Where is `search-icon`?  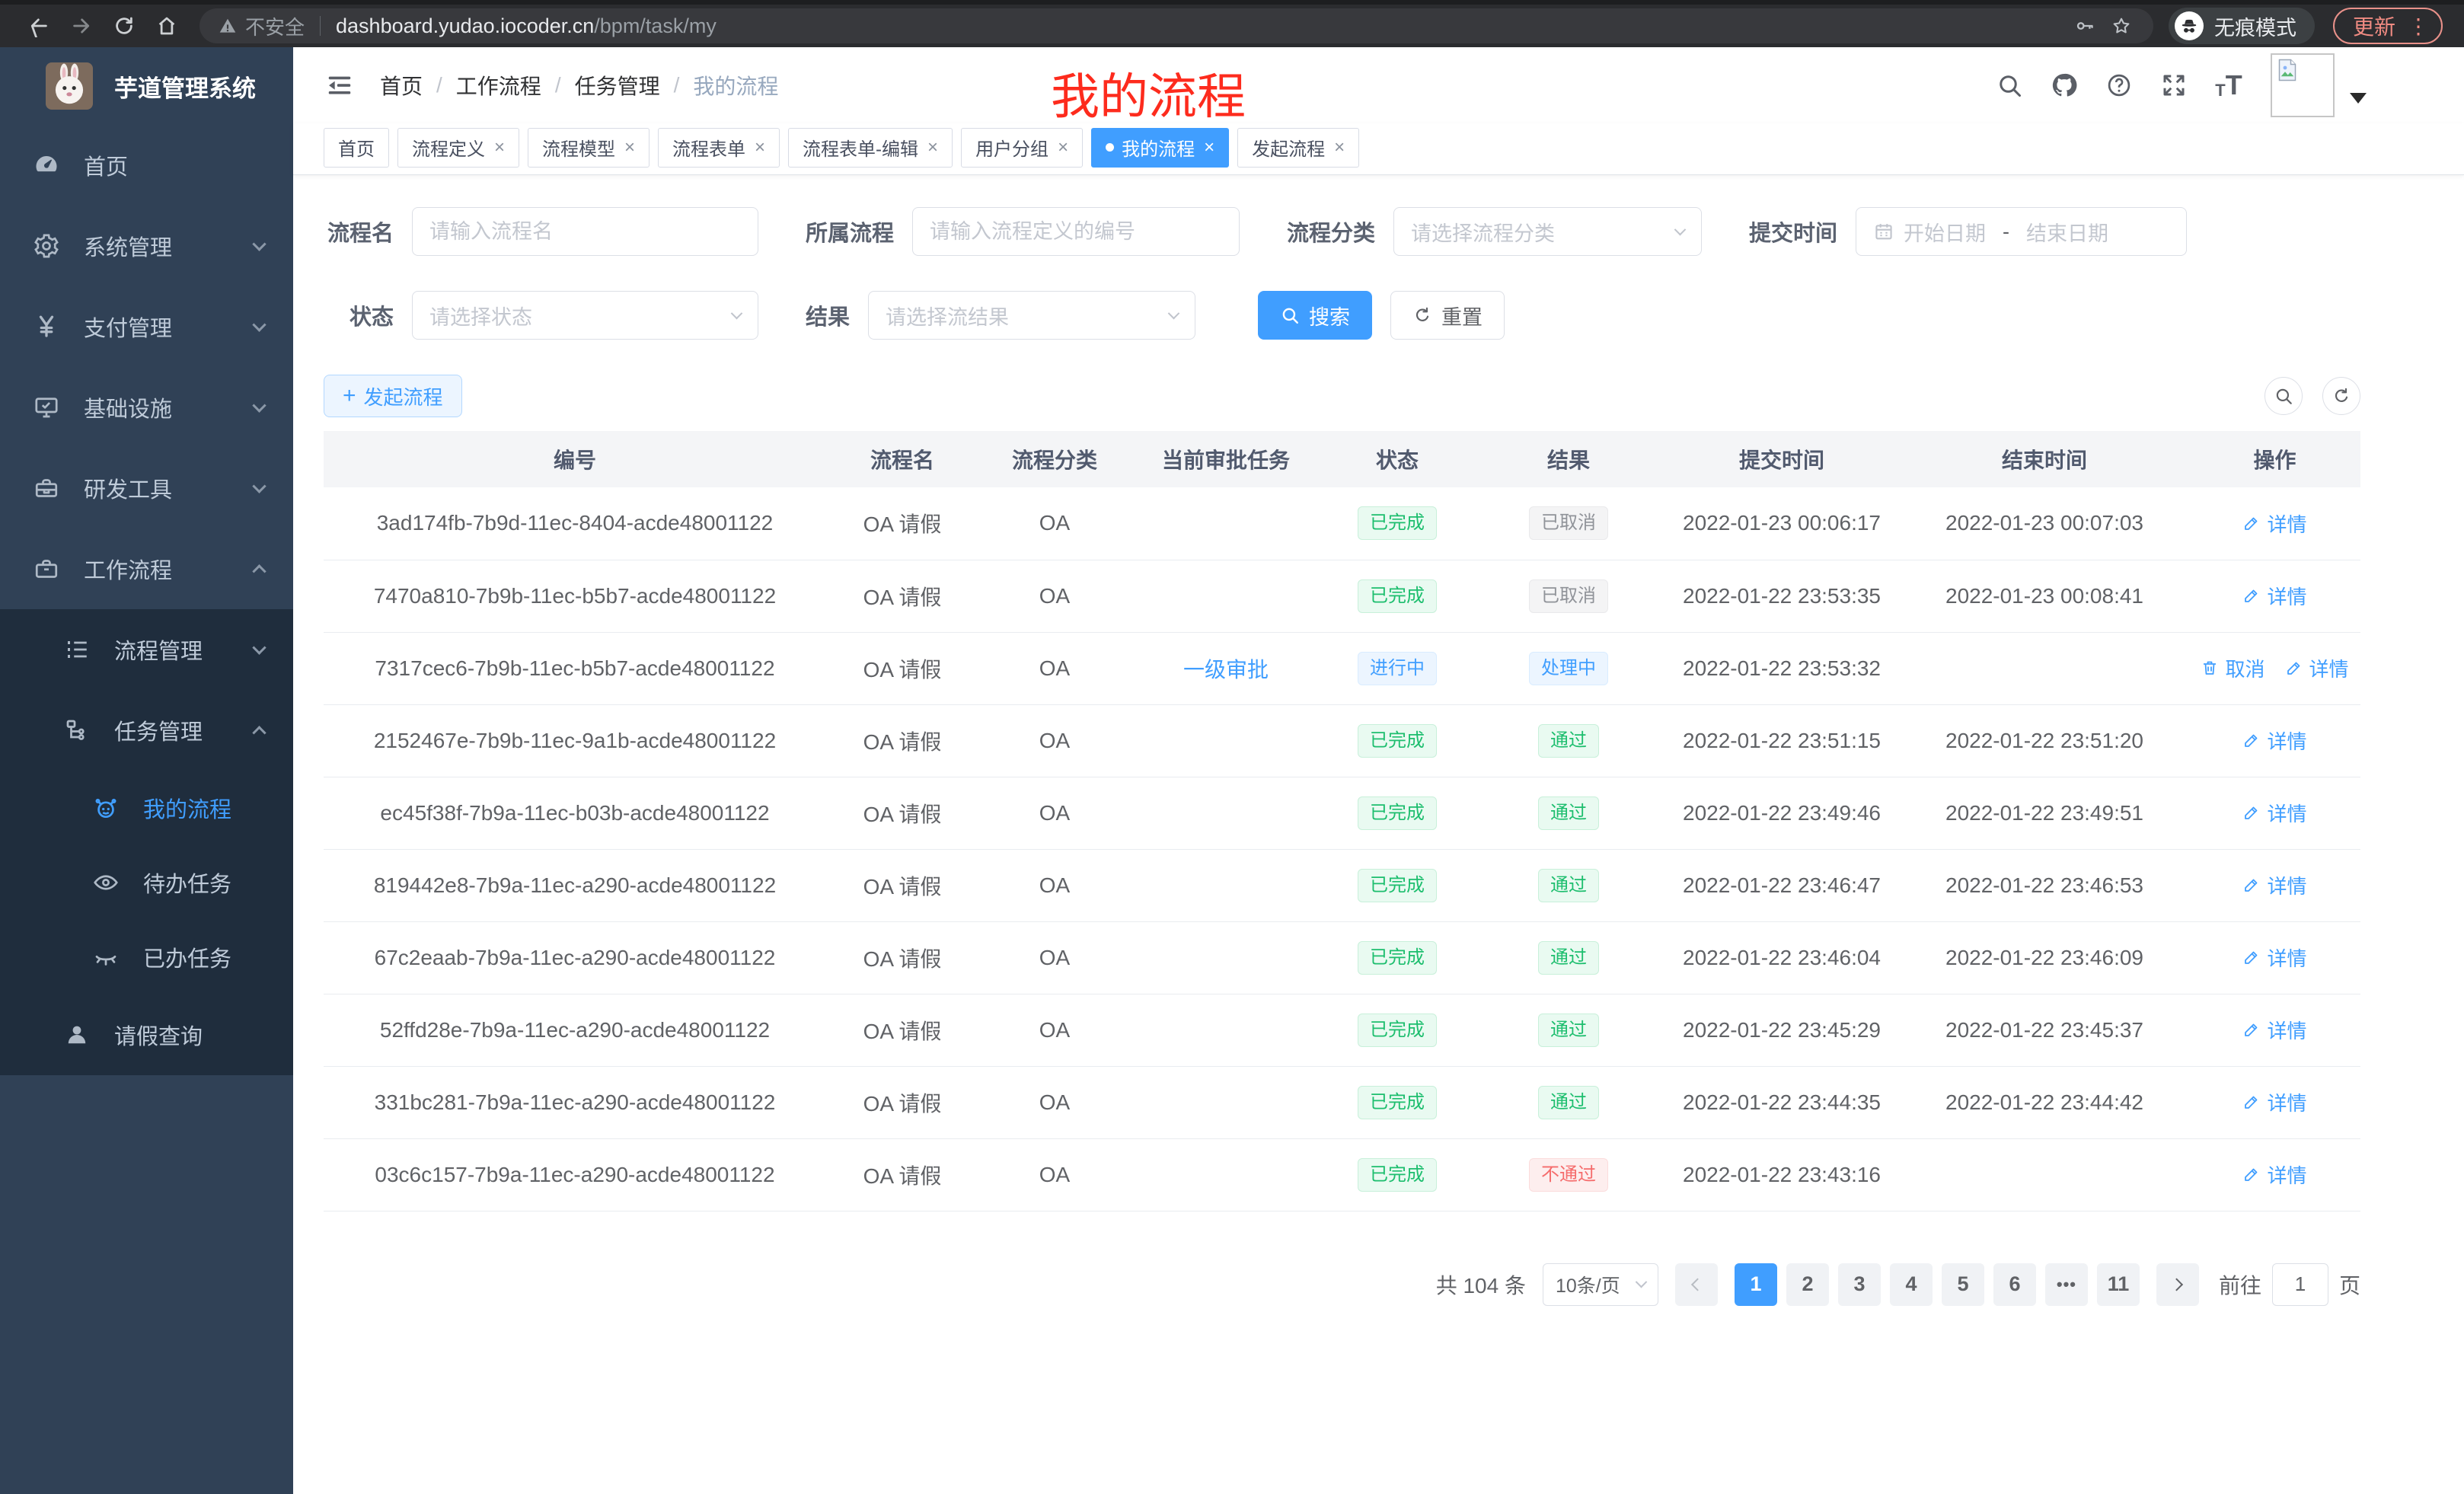 search-icon is located at coordinates (2009, 85).